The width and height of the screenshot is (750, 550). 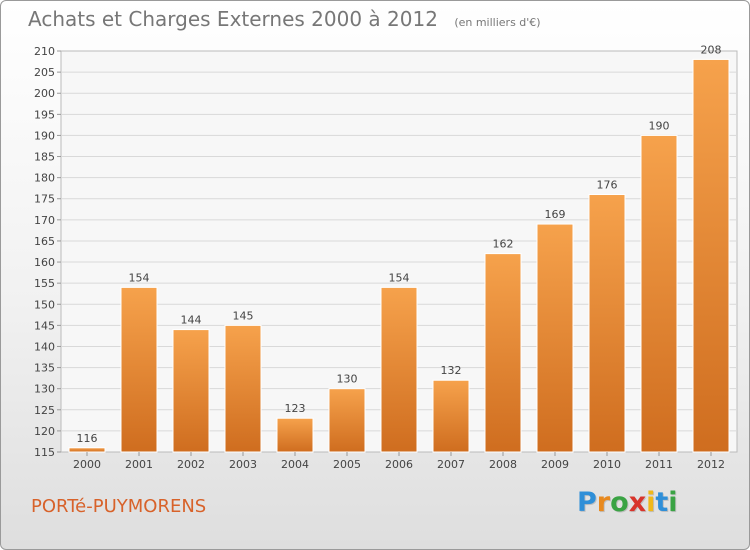 What do you see at coordinates (44, 304) in the screenshot?
I see `y-tick-label: 150` at bounding box center [44, 304].